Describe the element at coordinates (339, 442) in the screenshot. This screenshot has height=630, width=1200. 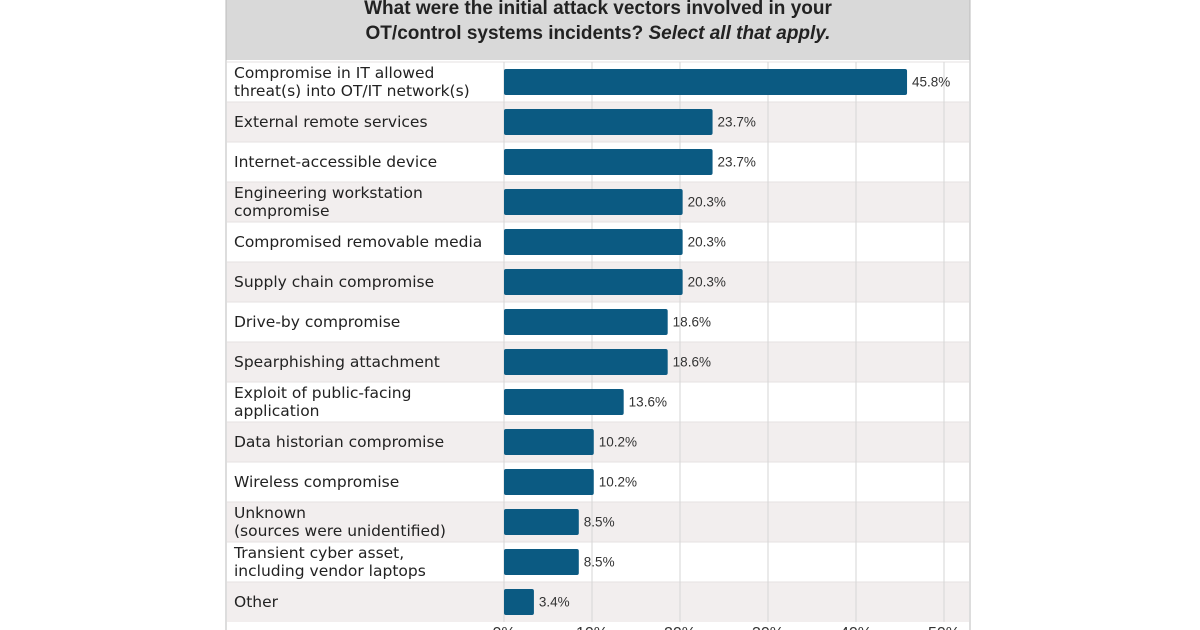
I see `y-tick-label: Data historian compromise` at that location.